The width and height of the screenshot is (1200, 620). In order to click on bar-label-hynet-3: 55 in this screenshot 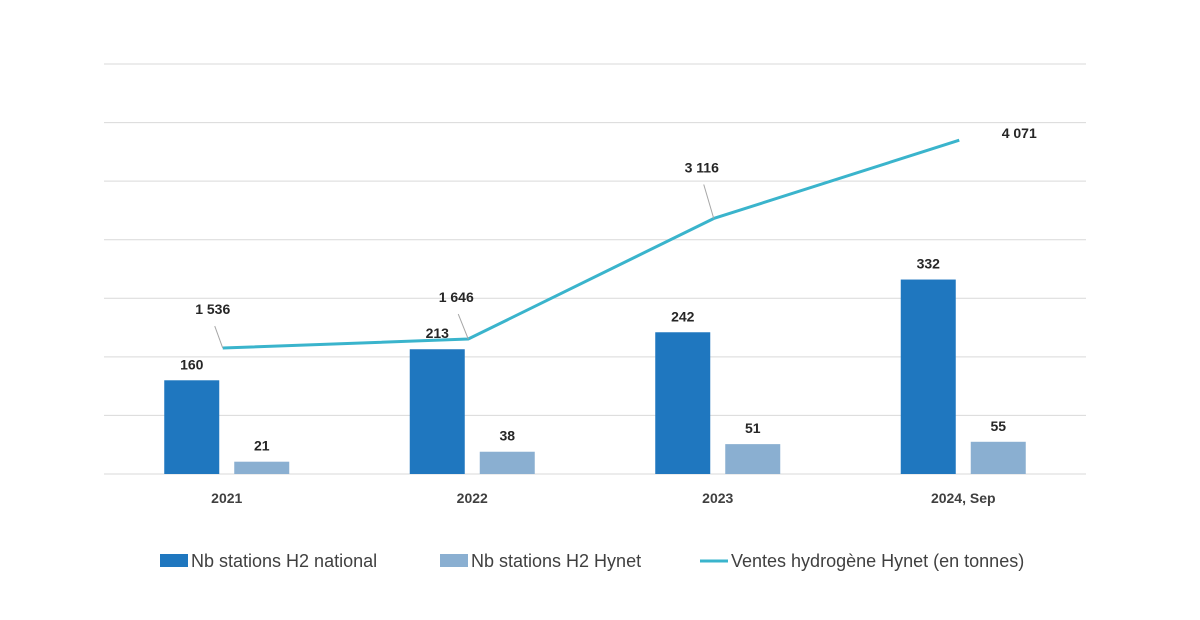, I will do `click(998, 426)`.